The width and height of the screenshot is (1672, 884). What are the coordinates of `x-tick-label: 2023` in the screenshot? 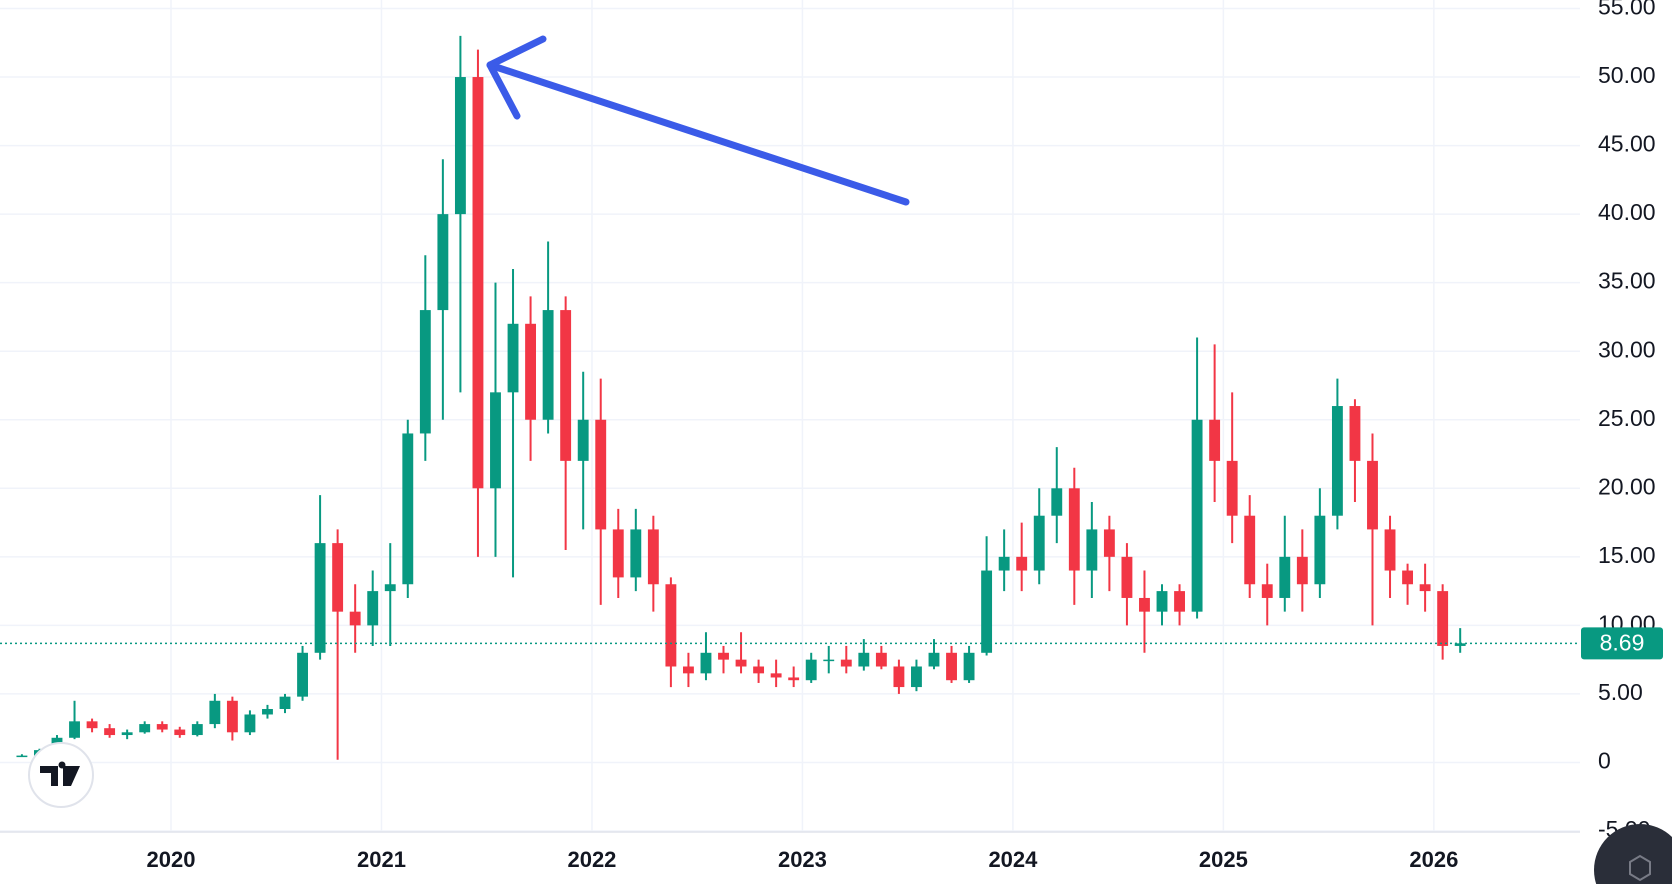 It's located at (802, 859).